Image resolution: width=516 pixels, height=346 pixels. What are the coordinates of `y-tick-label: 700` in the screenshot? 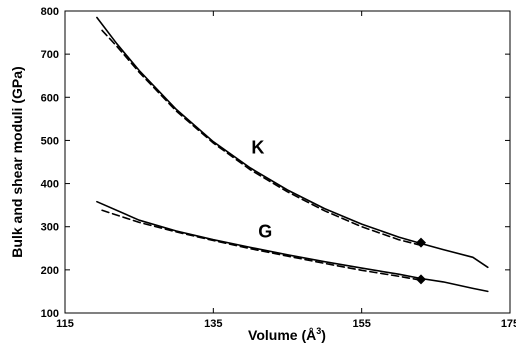 It's located at (50, 55).